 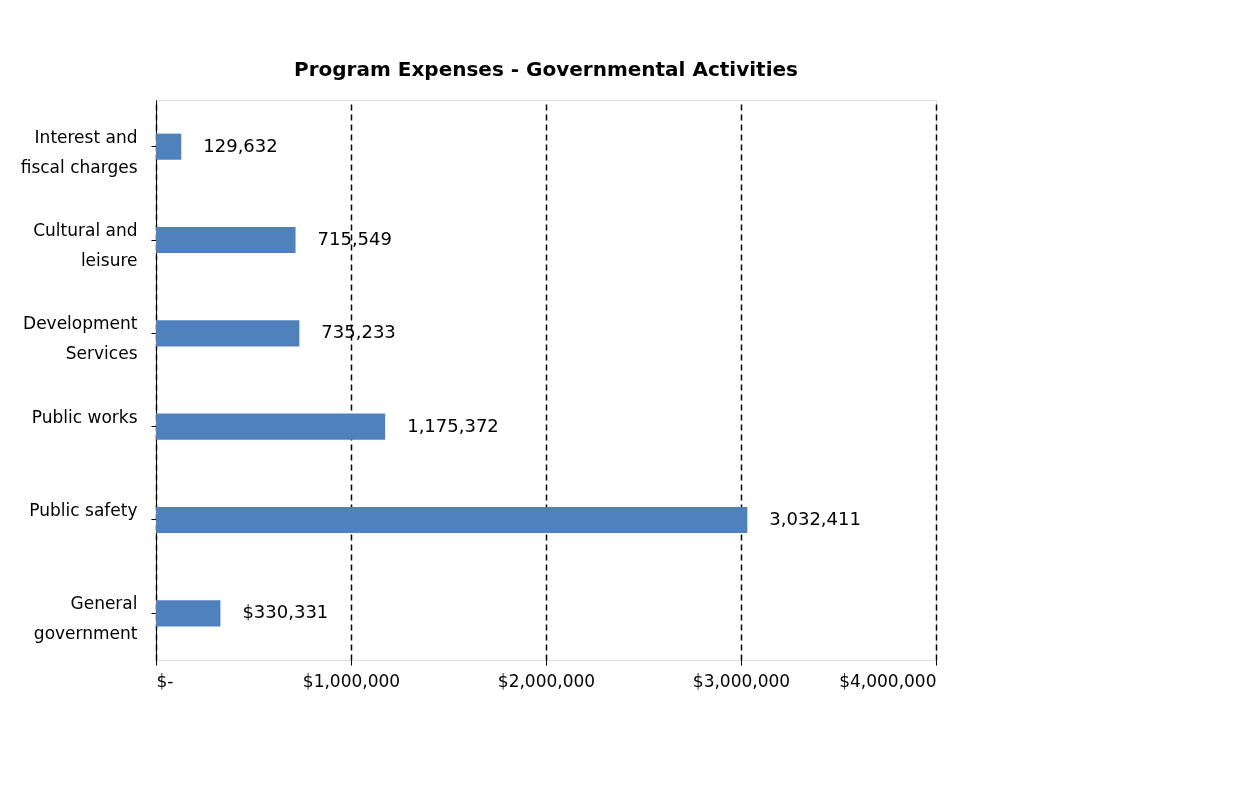 What do you see at coordinates (741, 680) in the screenshot?
I see `x-tick-label: $3,000,000` at bounding box center [741, 680].